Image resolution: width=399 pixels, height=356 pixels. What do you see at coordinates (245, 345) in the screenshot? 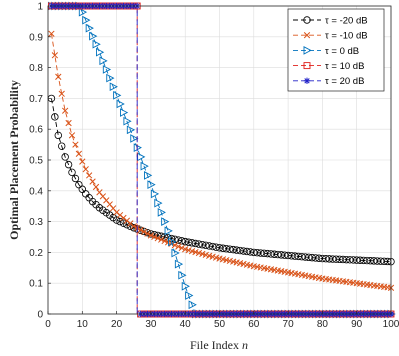
I see `x-axis-label-variable: n` at bounding box center [245, 345].